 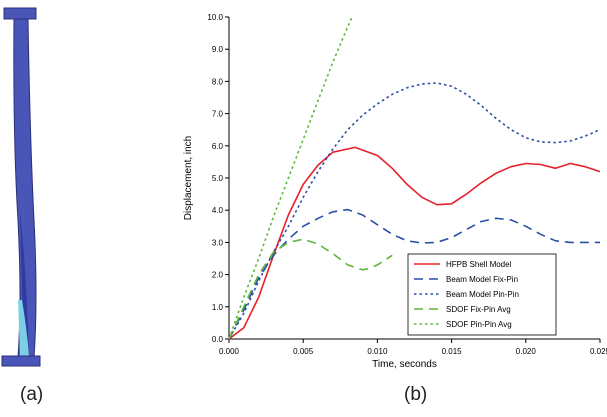 What do you see at coordinates (218, 242) in the screenshot?
I see `y-tick-label: 3.0` at bounding box center [218, 242].